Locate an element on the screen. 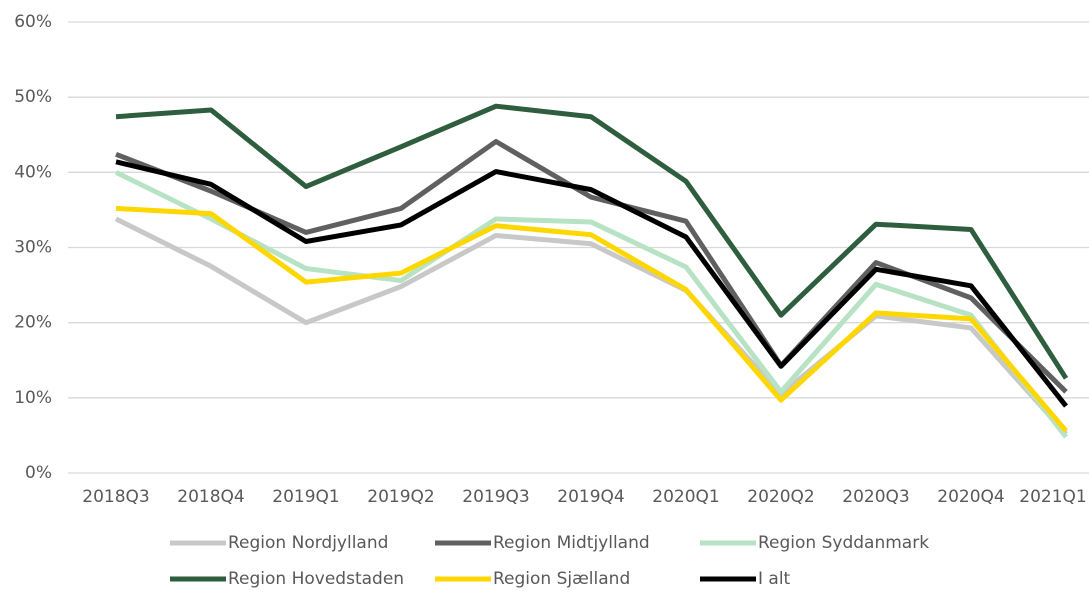 Image resolution: width=1089 pixels, height=593 pixels. y-tick-label: 50% is located at coordinates (33, 97).